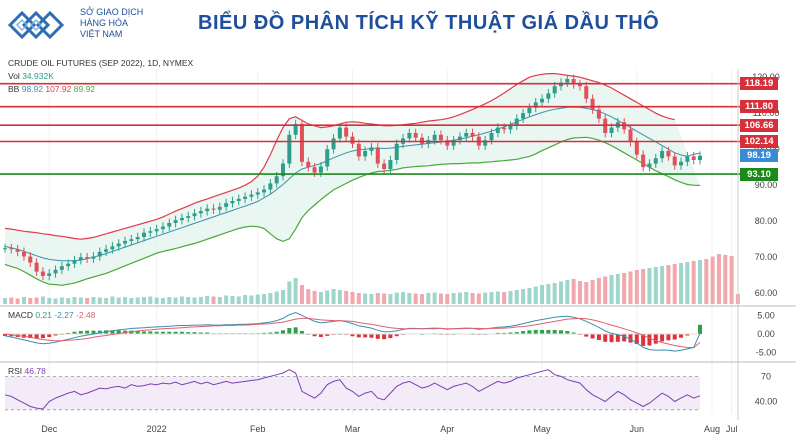  I want to click on bb-mid-value: 98.92, so click(32, 89).